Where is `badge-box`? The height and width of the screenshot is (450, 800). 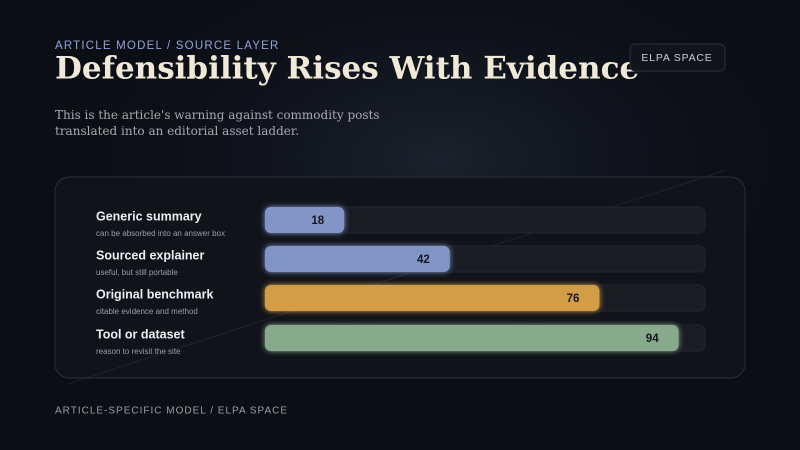 badge-box is located at coordinates (677, 57).